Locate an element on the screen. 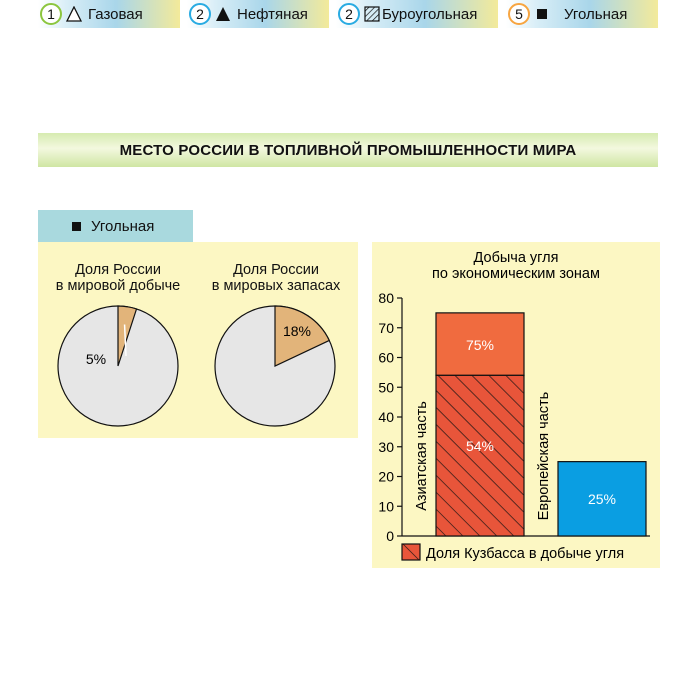  bar-asian-part-kuzbass is located at coordinates (480, 455).